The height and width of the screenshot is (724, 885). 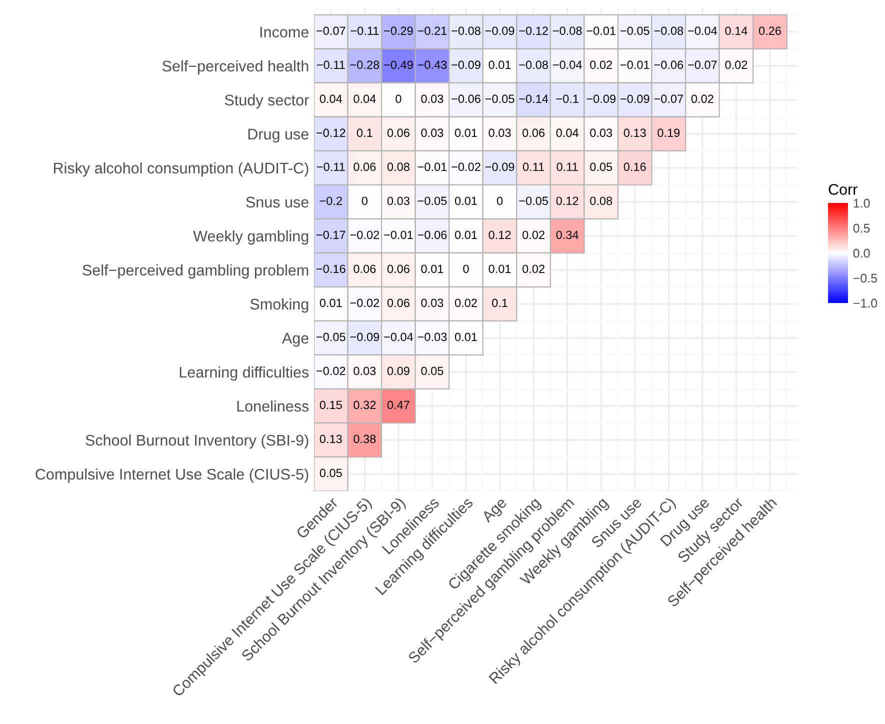 I want to click on data-label: 0.26, so click(x=769, y=30).